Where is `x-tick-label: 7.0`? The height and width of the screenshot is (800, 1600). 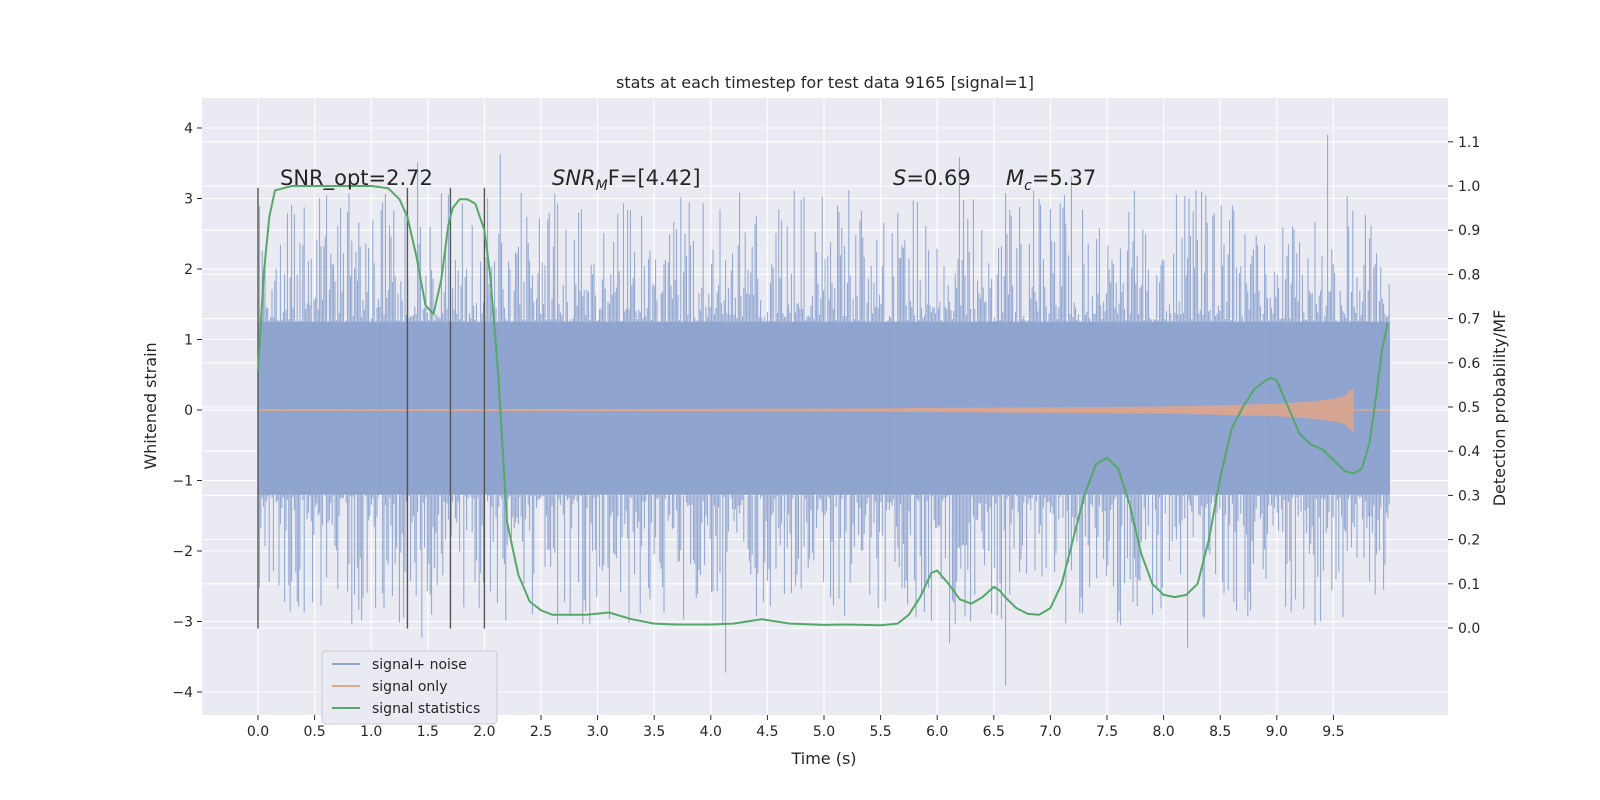
x-tick-label: 7.0 is located at coordinates (1050, 732).